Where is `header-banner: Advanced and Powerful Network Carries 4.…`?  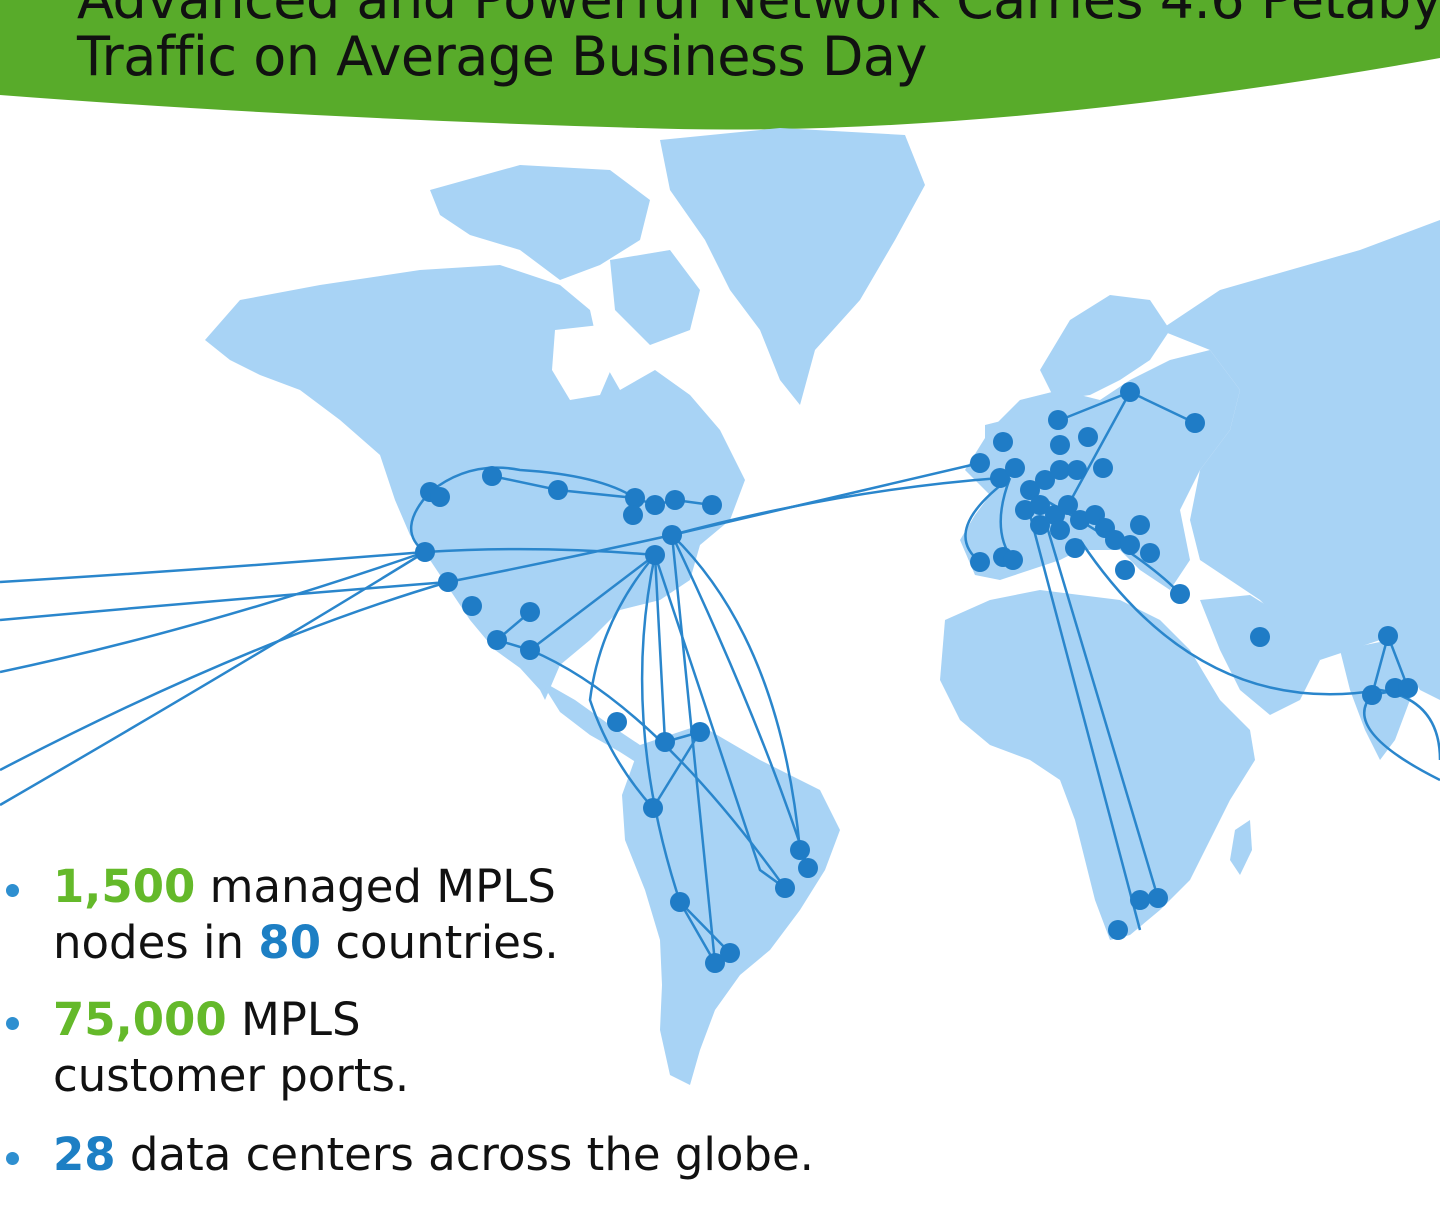 header-banner: Advanced and Powerful Network Carries 4.… is located at coordinates (720, 67).